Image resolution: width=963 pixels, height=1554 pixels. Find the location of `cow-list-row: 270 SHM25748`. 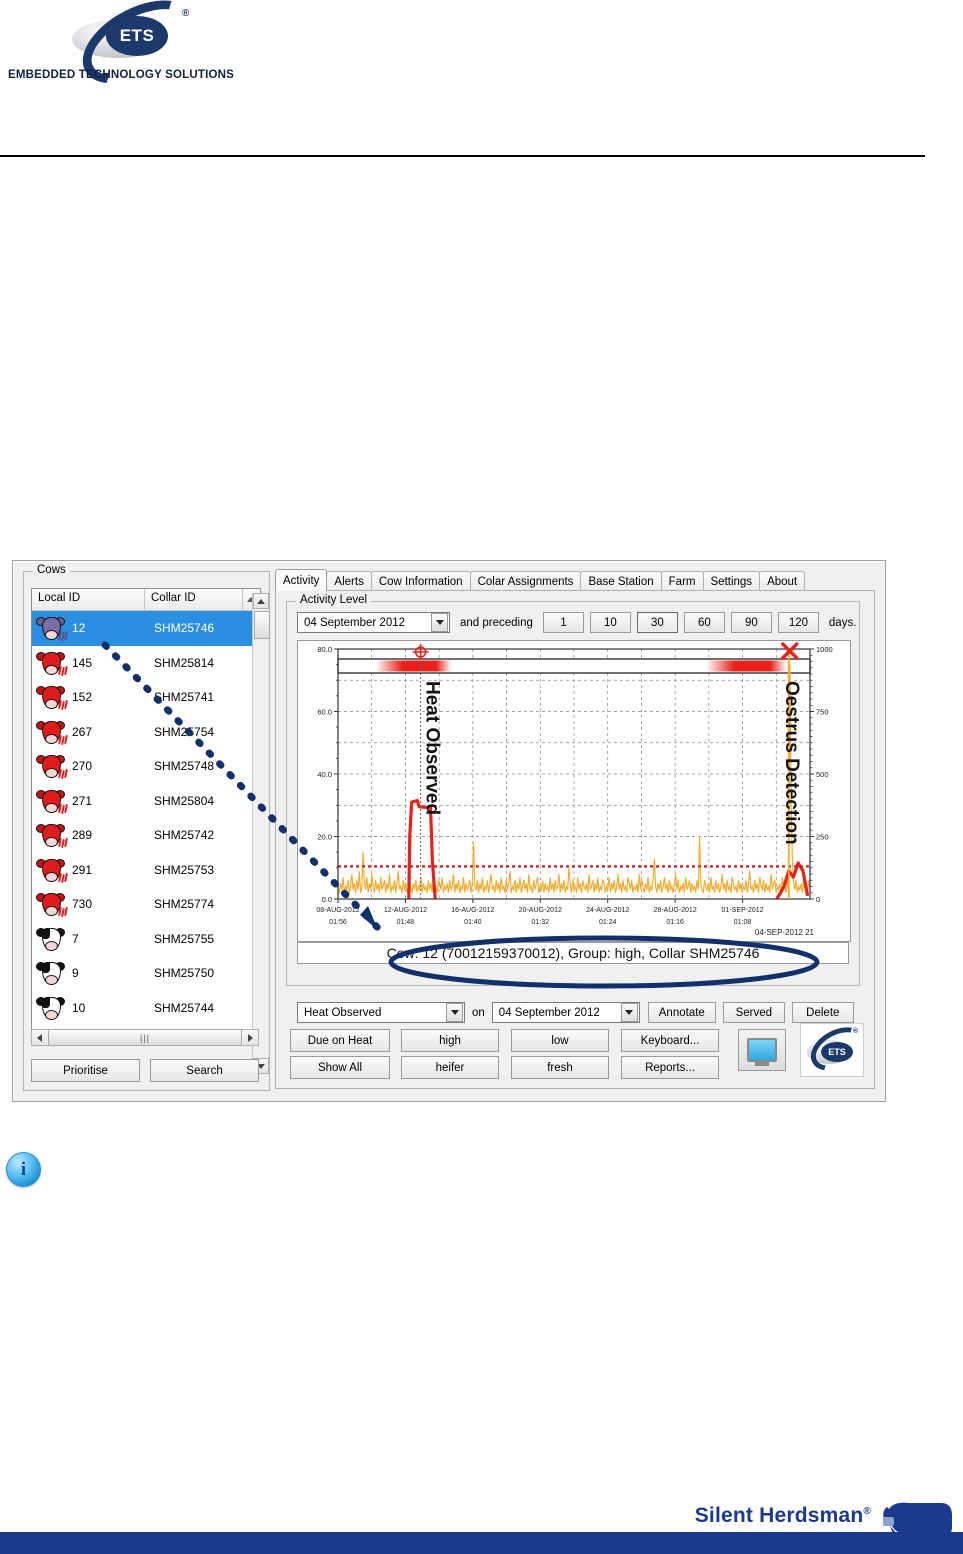

cow-list-row: 270 SHM25748 is located at coordinates (146, 766).